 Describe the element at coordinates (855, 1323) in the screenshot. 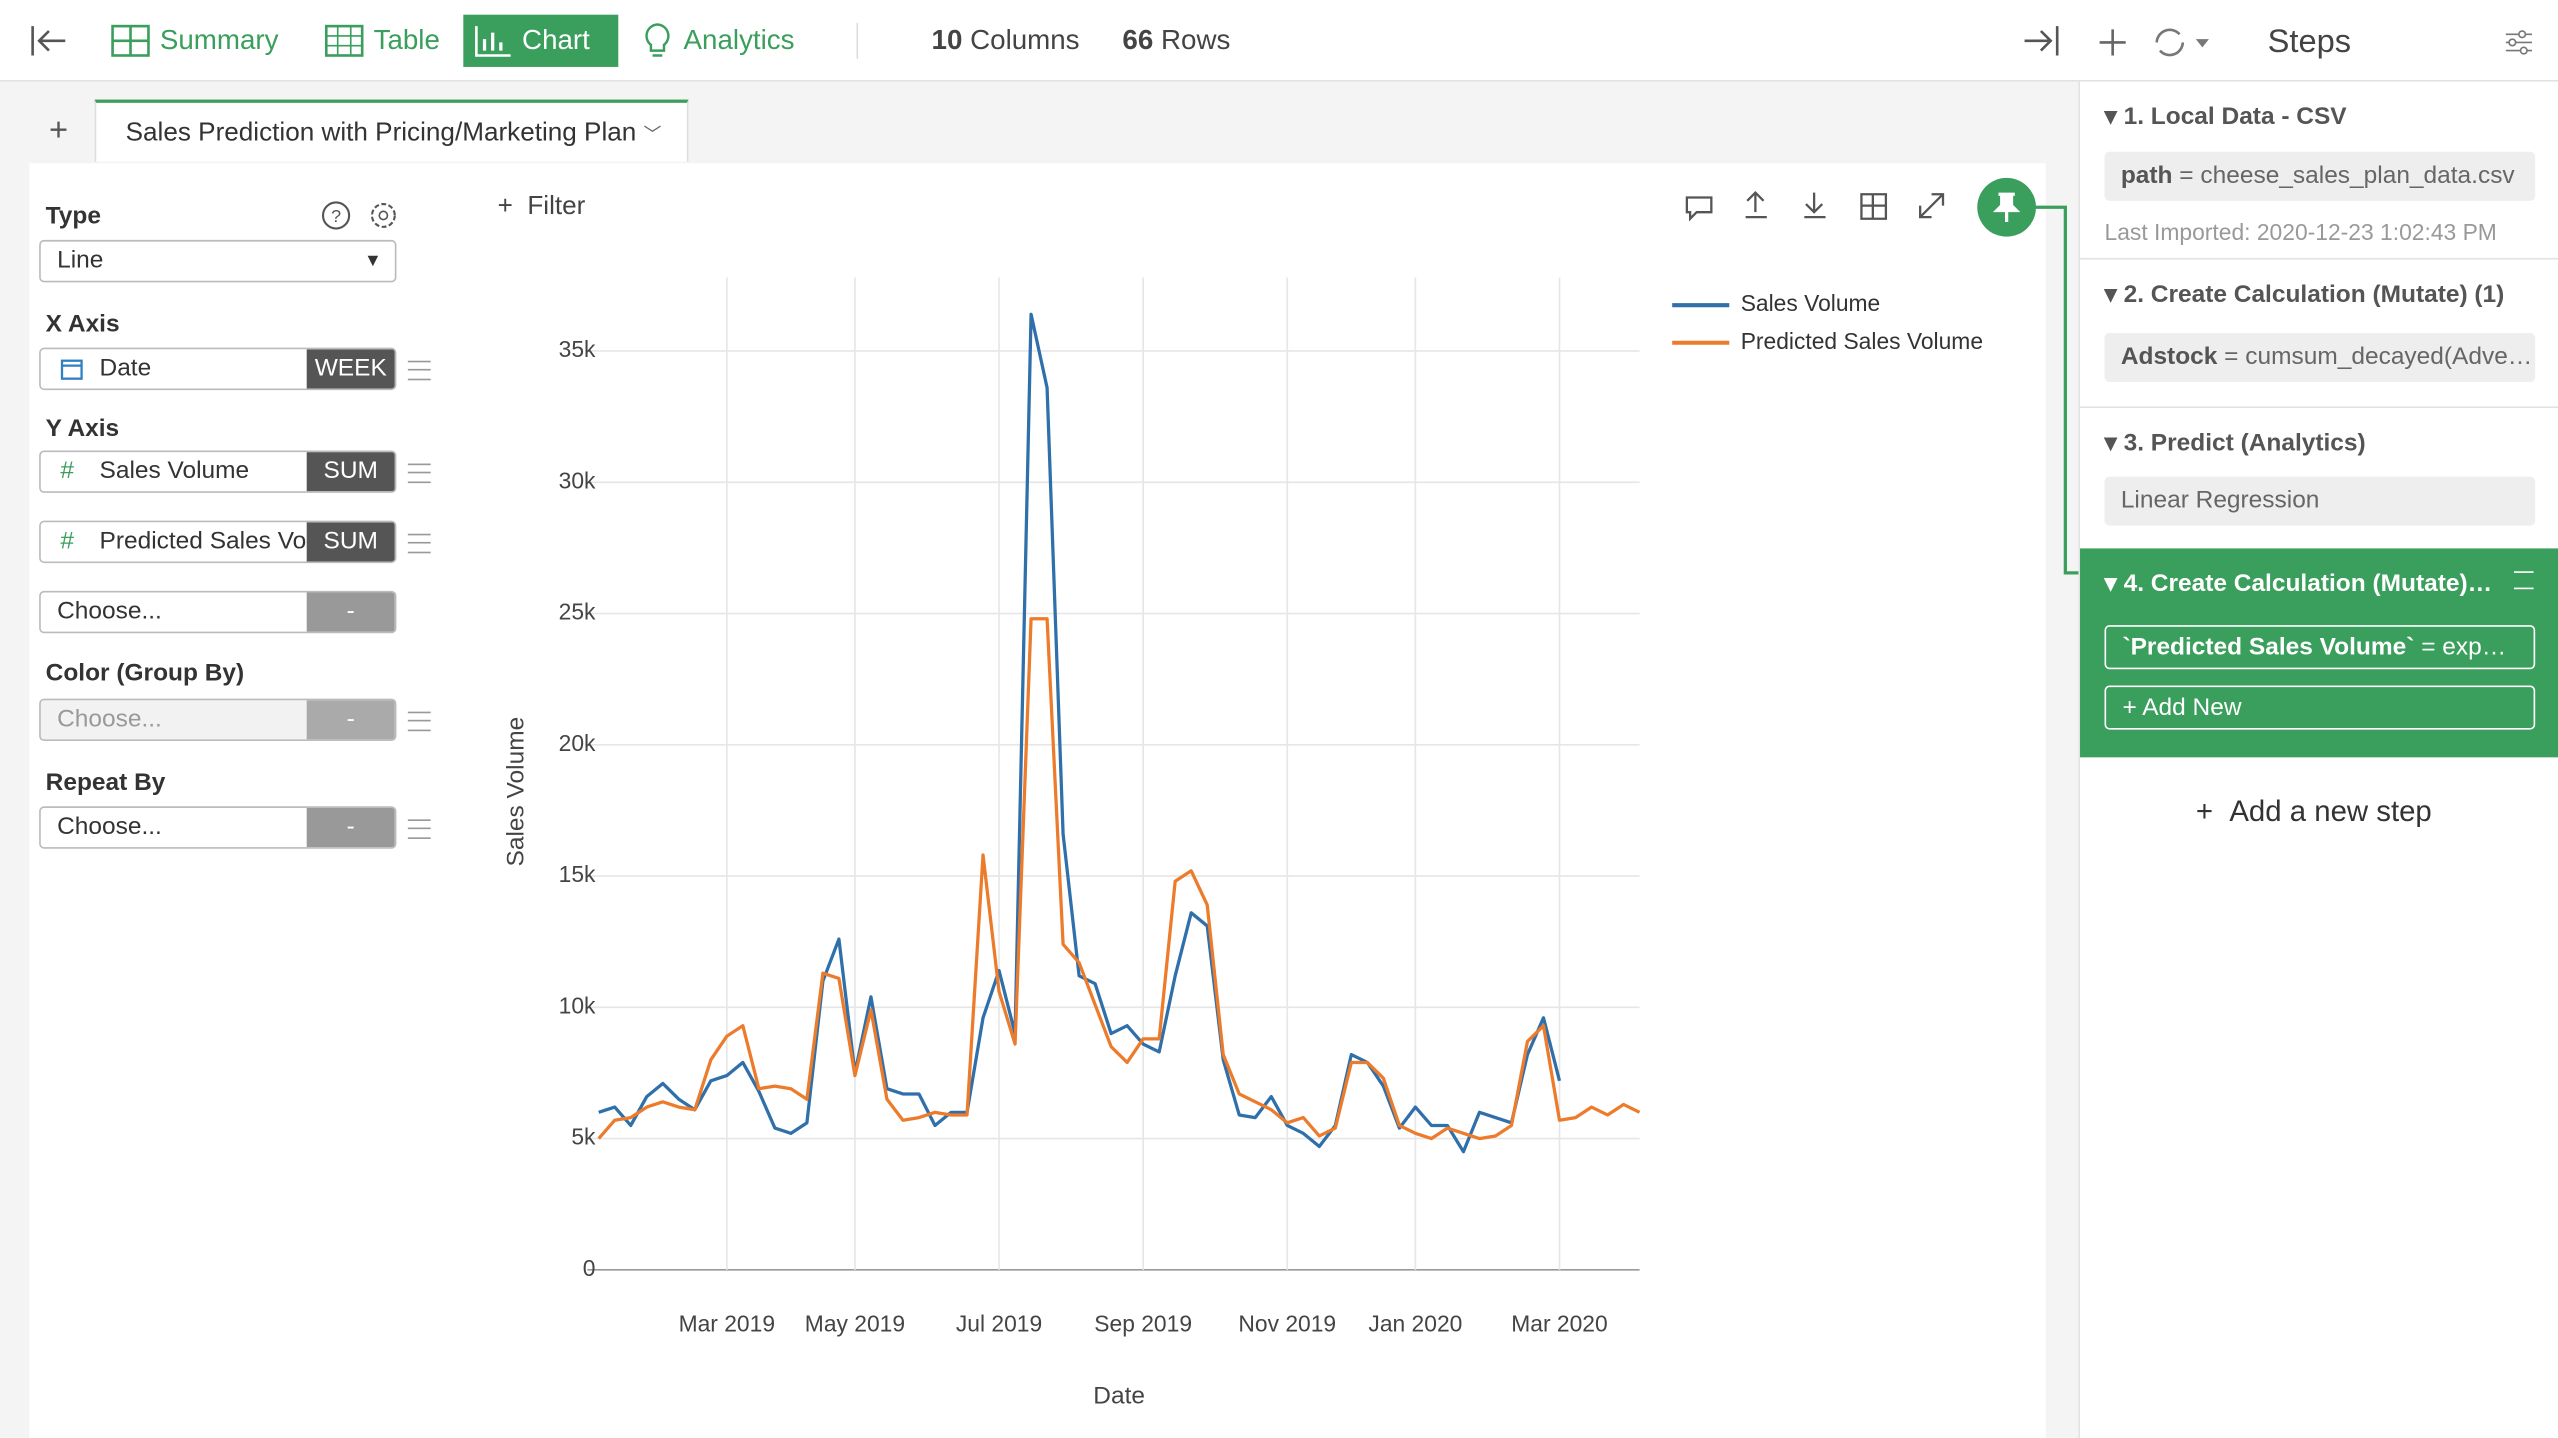

I see `x-tick-label: May 2019` at that location.